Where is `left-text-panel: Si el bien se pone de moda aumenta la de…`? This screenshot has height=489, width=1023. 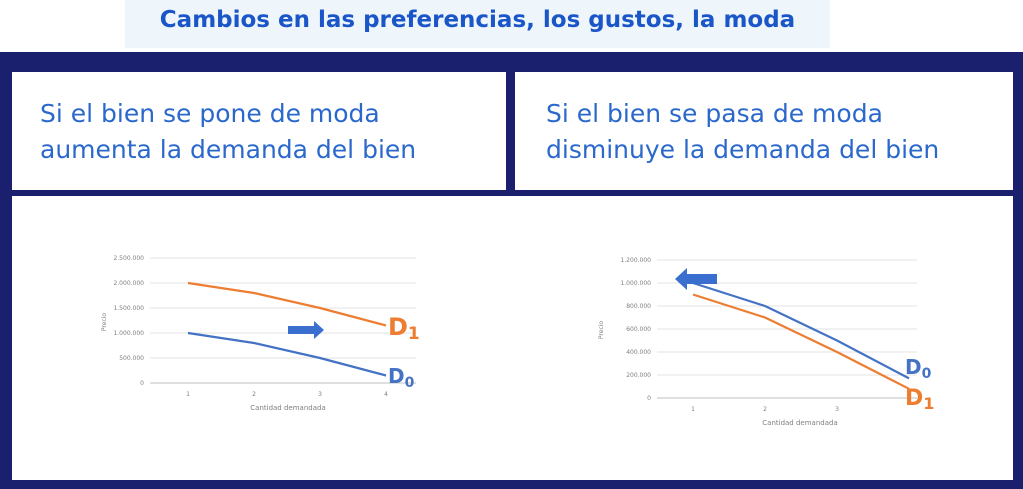 left-text-panel: Si el bien se pone de moda aumenta la de… is located at coordinates (259, 131).